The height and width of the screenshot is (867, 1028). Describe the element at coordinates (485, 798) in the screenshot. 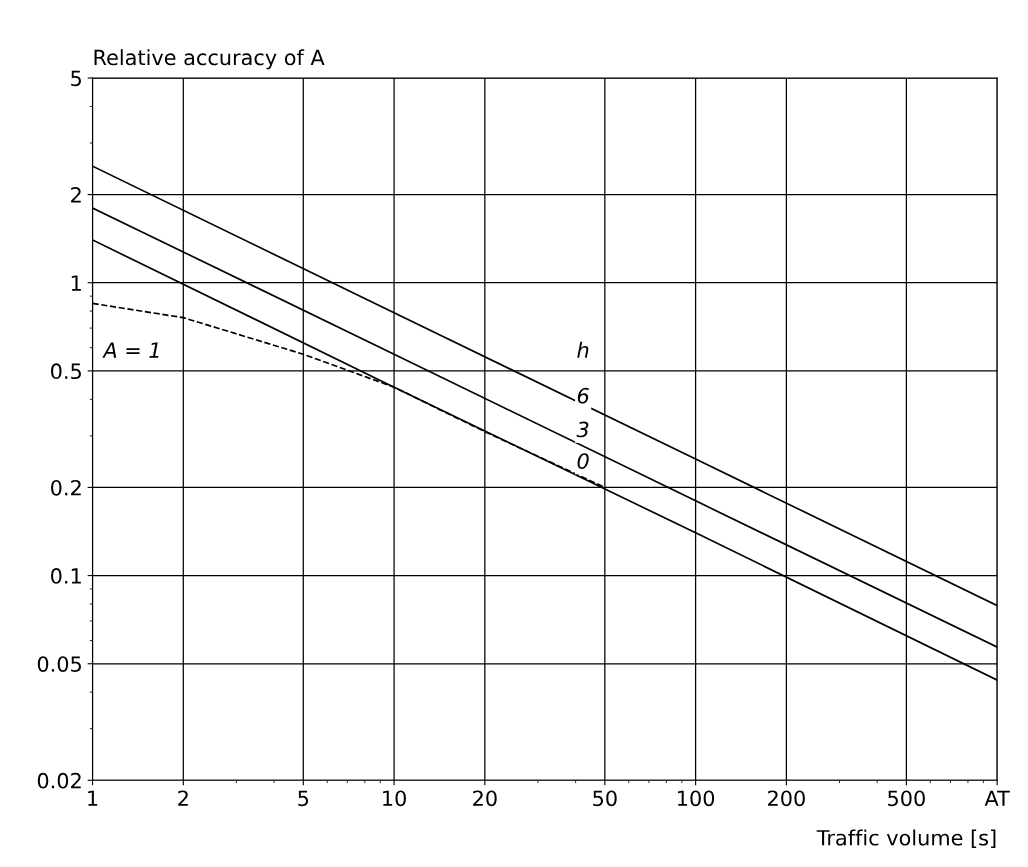

I see `x-tick-label: 20` at that location.